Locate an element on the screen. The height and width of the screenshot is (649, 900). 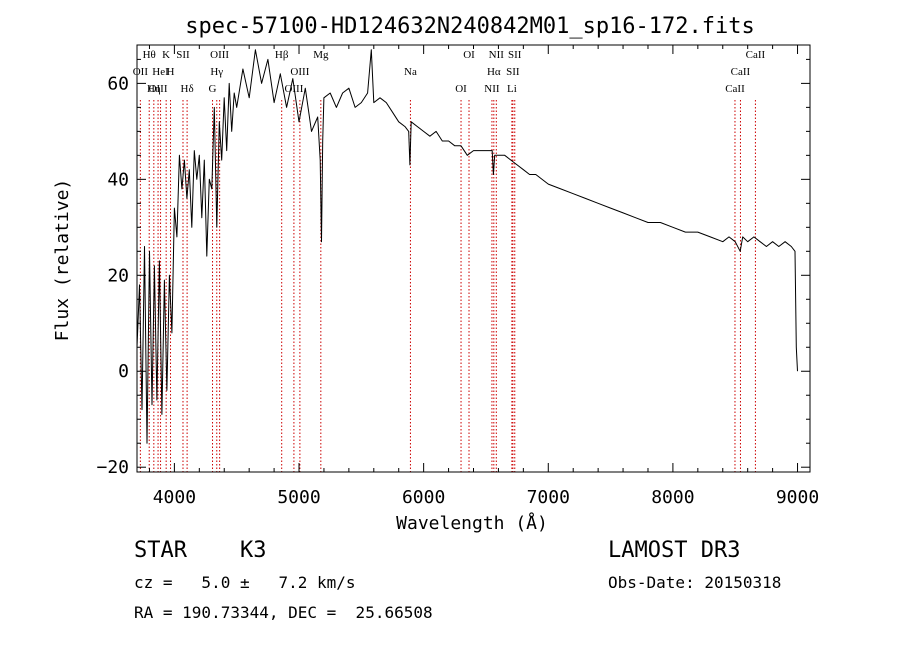
line-label: Hβ is located at coordinates (282, 55).